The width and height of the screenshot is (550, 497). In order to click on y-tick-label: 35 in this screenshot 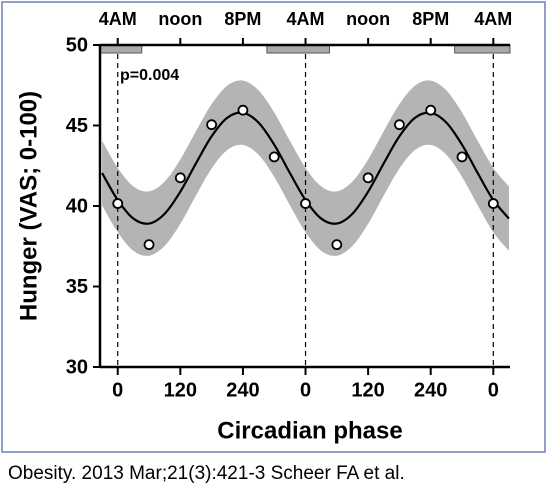, I will do `click(77, 287)`.